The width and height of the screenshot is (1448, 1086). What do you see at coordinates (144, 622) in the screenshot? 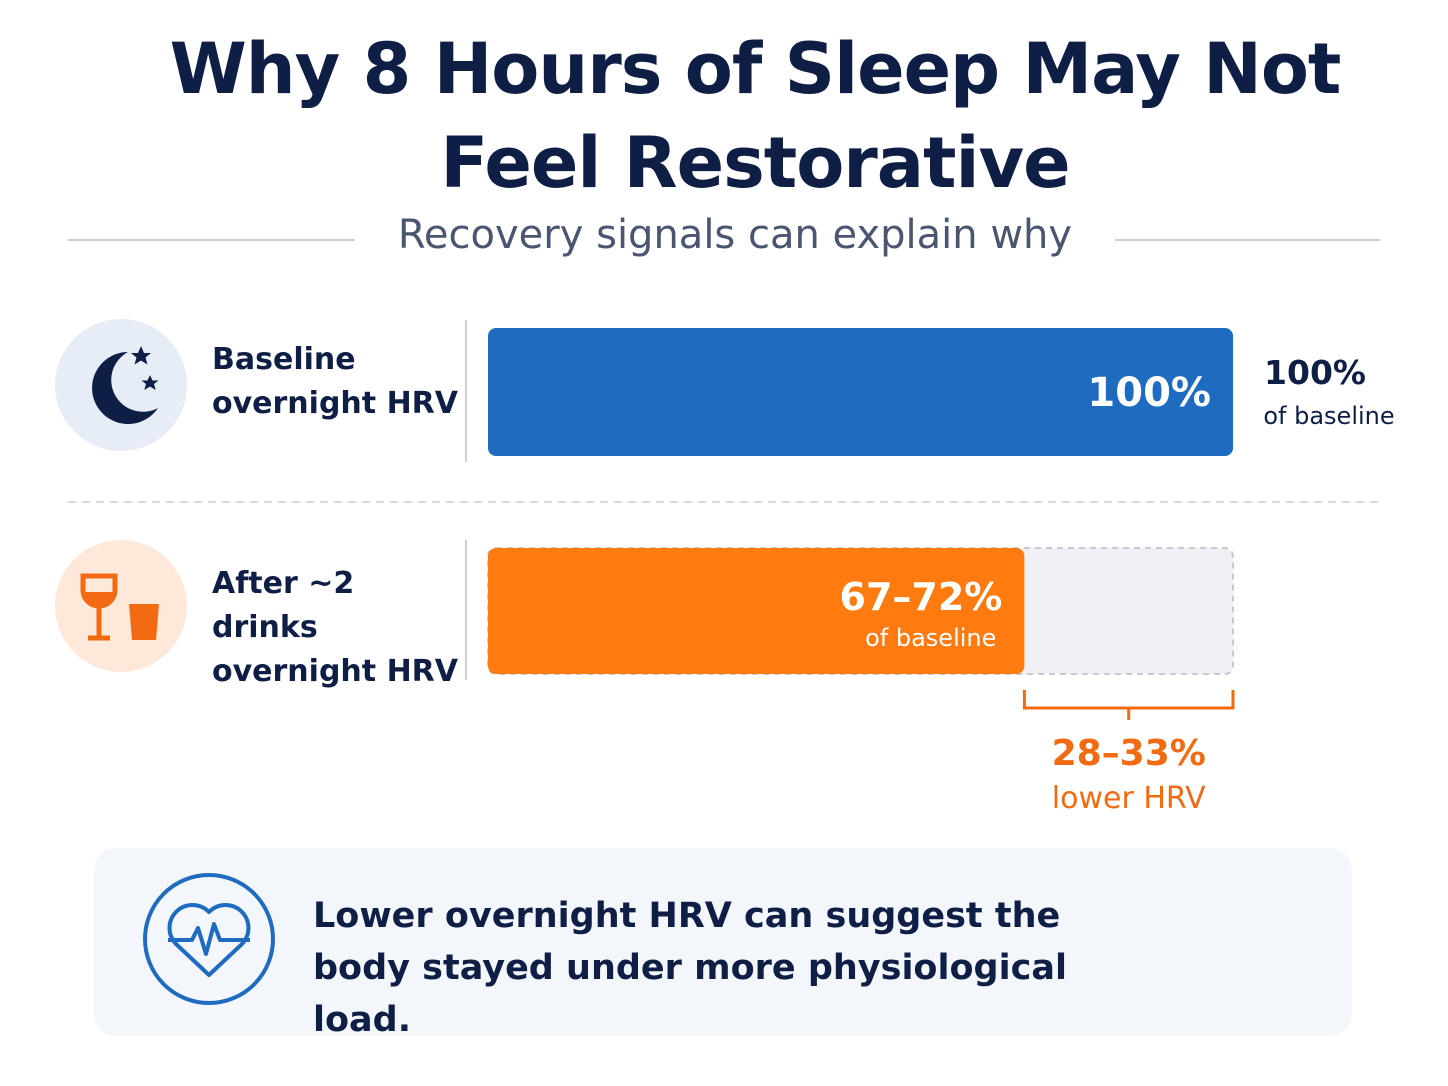
I see `glass-icon` at bounding box center [144, 622].